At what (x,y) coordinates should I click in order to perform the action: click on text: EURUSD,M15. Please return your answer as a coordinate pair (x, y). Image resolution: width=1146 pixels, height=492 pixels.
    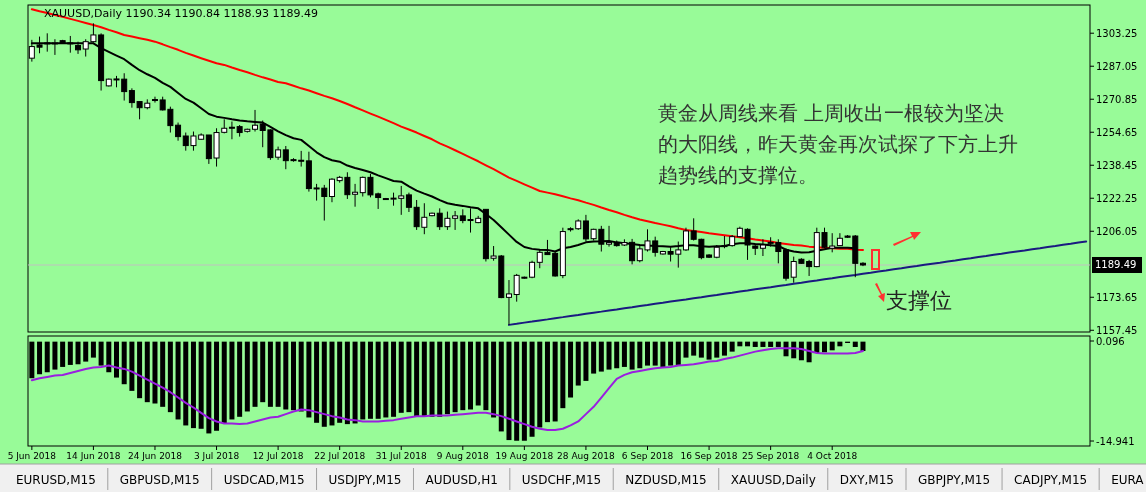
    Looking at the image, I should click on (56, 480).